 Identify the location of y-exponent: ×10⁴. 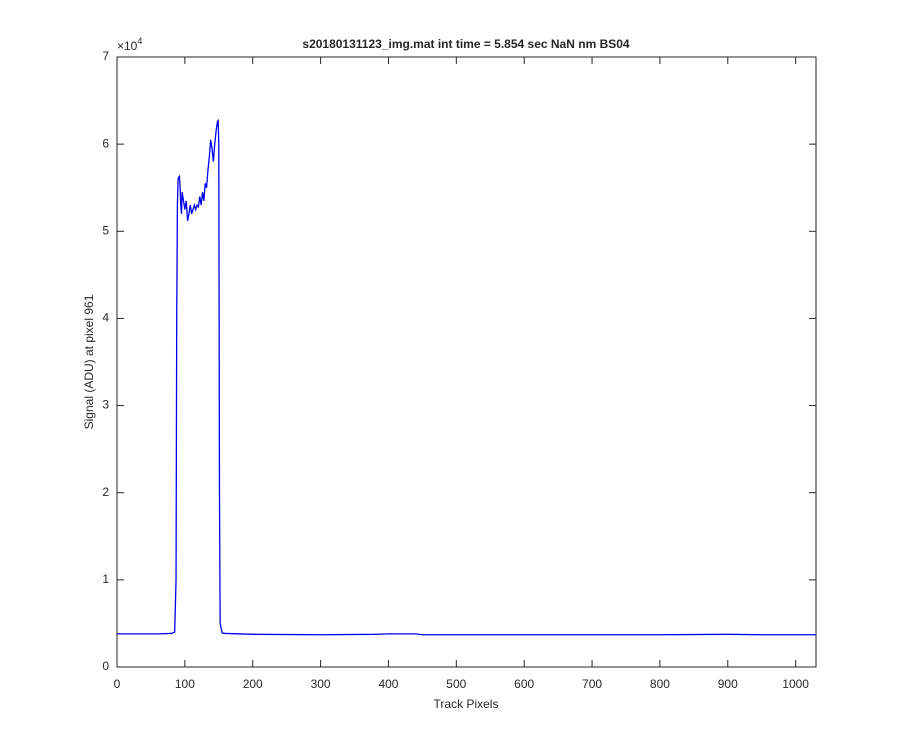
(129, 44).